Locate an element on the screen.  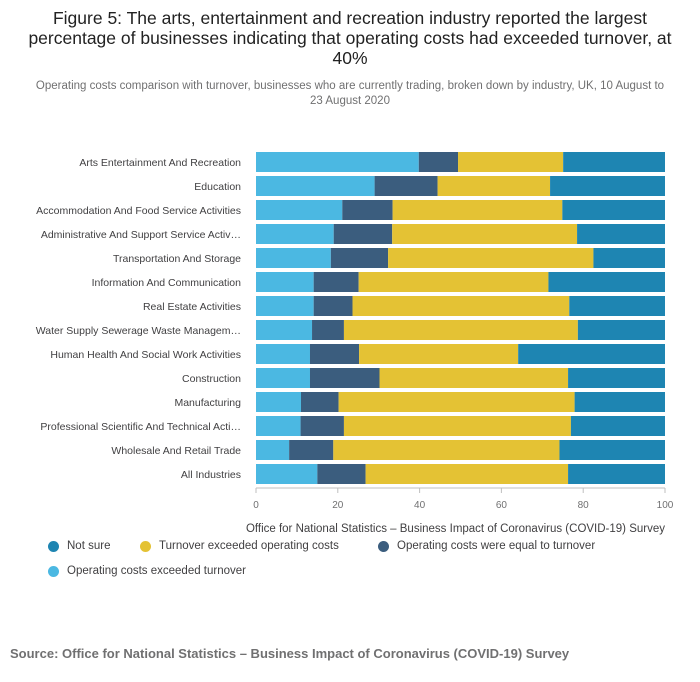
legend-label: Turnover exceeded operating costs is located at coordinates (249, 546).